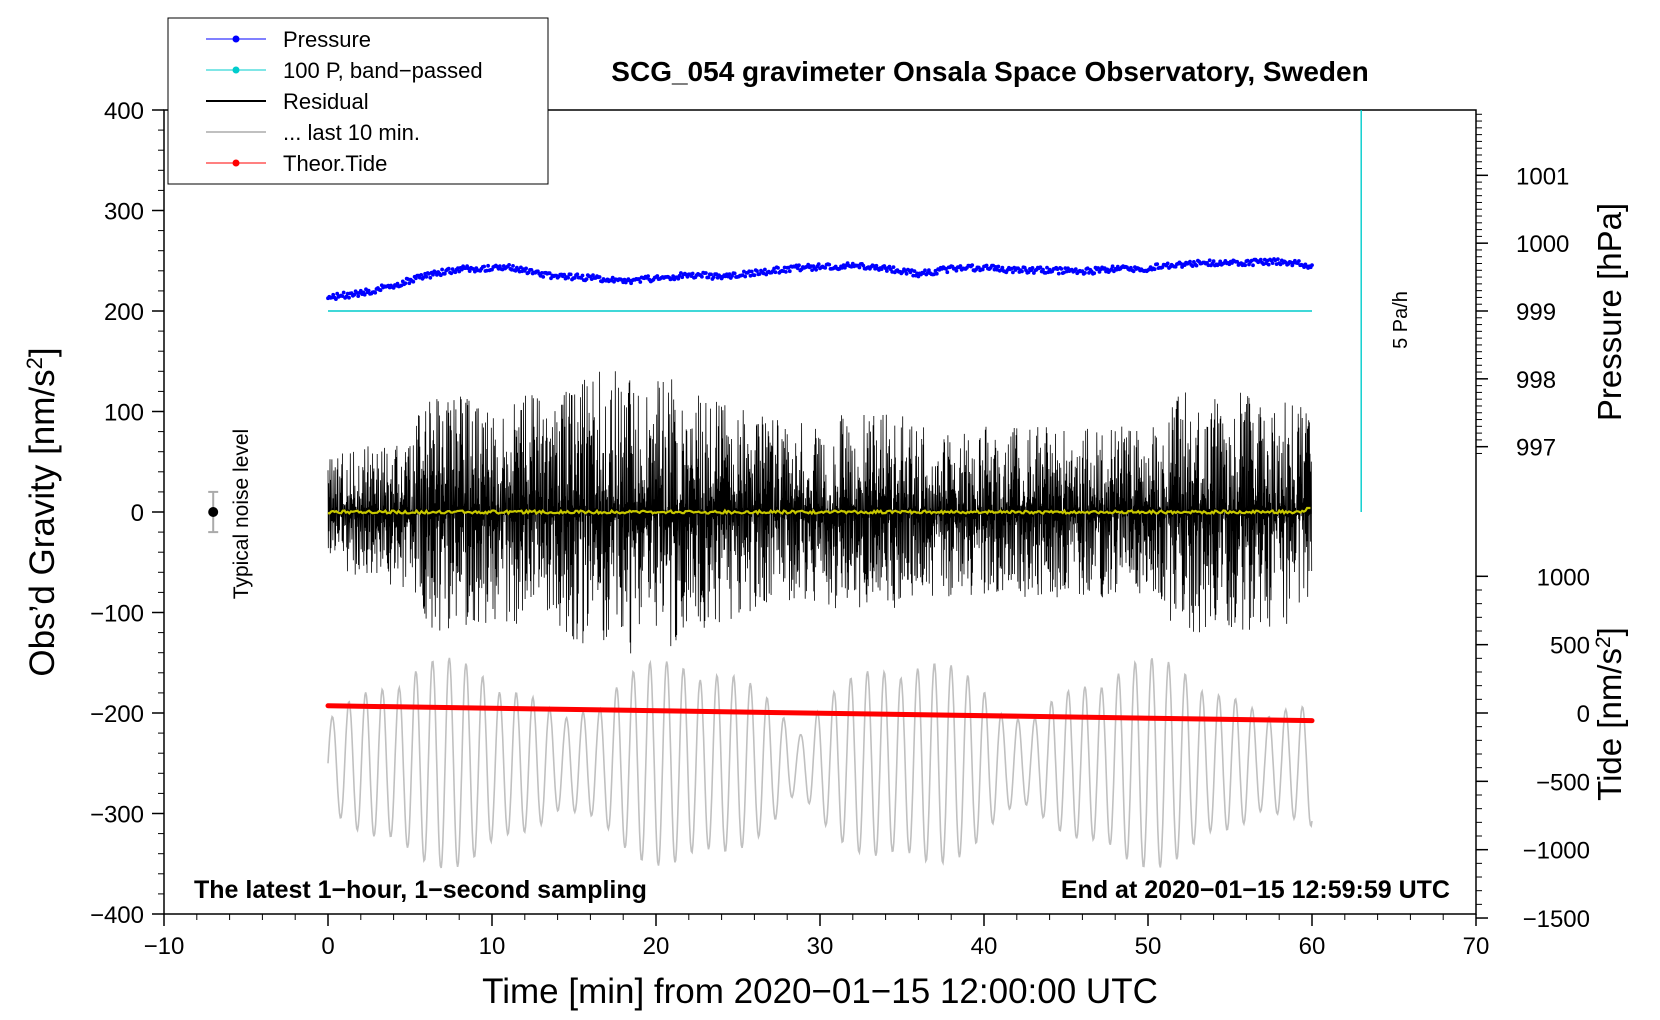 The width and height of the screenshot is (1660, 1020). I want to click on x-tick-label: 50, so click(1148, 946).